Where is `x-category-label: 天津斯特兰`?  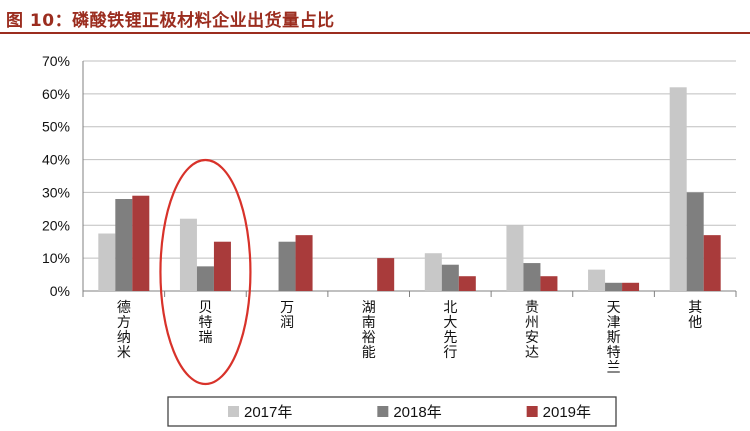
x-category-label: 天津斯特兰 is located at coordinates (614, 338).